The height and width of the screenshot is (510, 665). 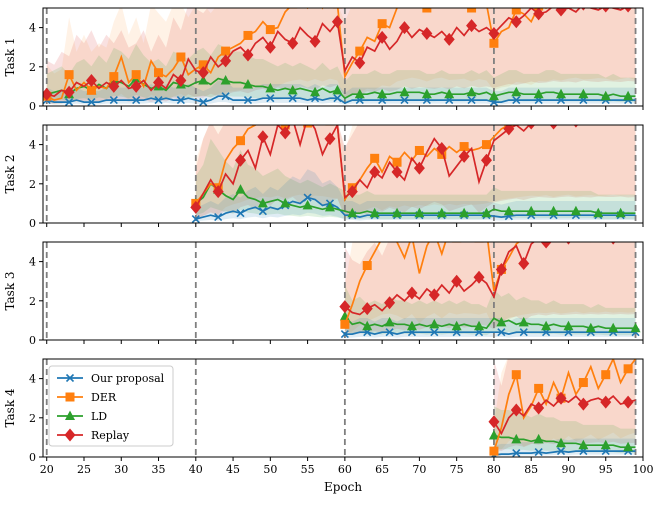 I want to click on panel-3-ytick-label-2: 2, so click(x=32, y=301).